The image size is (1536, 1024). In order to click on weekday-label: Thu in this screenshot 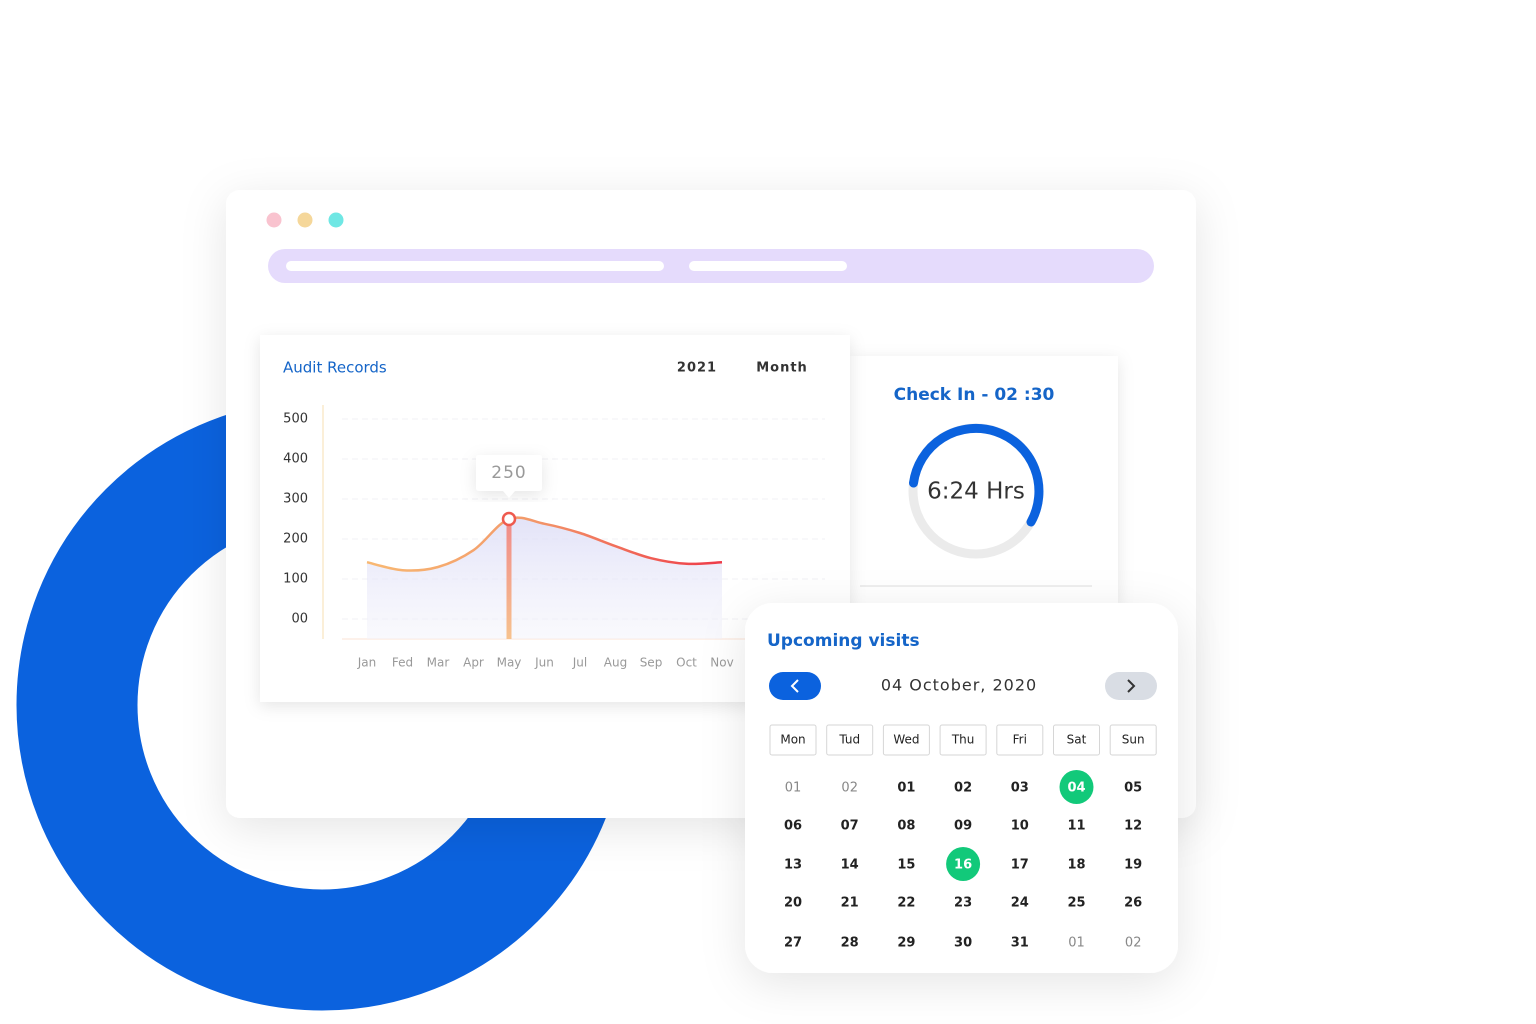, I will do `click(963, 740)`.